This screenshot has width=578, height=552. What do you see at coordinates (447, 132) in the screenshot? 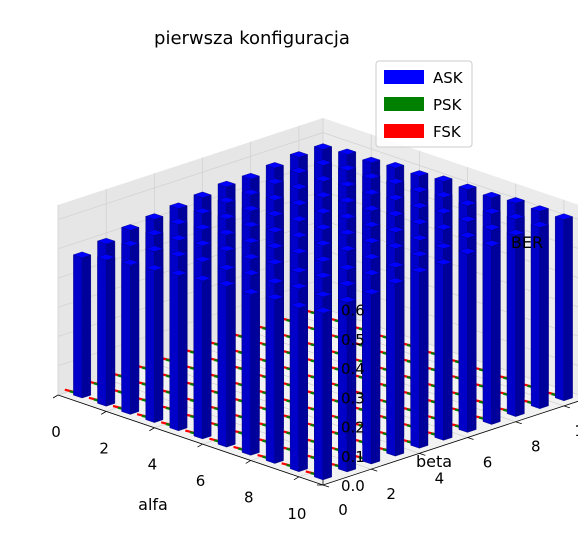
I see `legend-label-fsk: FSK` at bounding box center [447, 132].